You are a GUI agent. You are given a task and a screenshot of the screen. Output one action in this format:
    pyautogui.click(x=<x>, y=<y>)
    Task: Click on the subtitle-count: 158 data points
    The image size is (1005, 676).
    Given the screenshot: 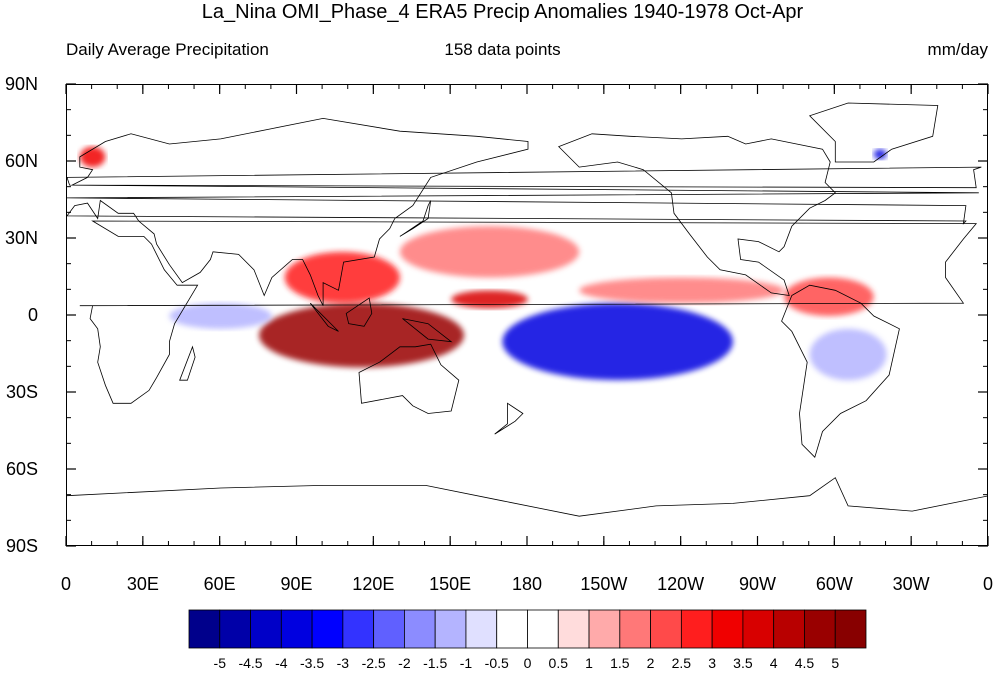 What is the action you would take?
    pyautogui.click(x=502, y=49)
    